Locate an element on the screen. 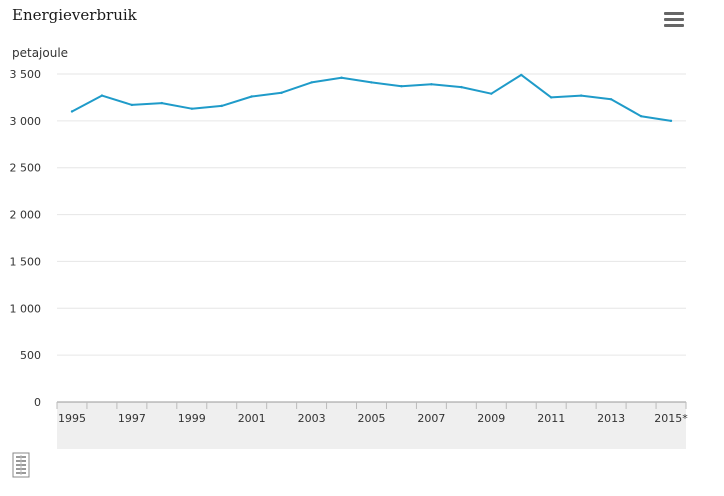 The image size is (724, 496). cbs-logo-icon is located at coordinates (21, 465).